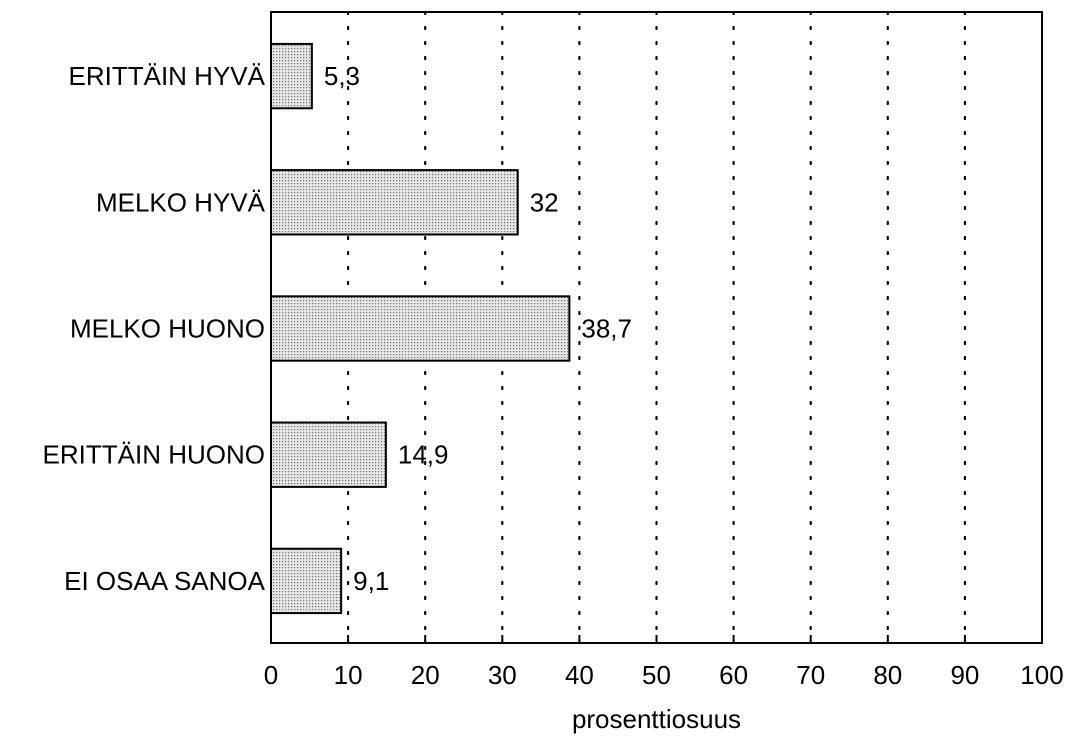 Image resolution: width=1077 pixels, height=741 pixels. Describe the element at coordinates (165, 581) in the screenshot. I see `category-label-4: EI OSAA SANOA` at that location.